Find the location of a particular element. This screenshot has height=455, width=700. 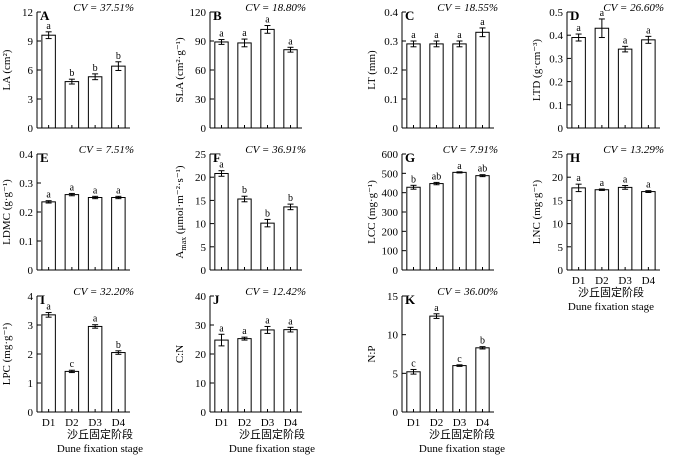

bar-D-D1 is located at coordinates (578, 83).